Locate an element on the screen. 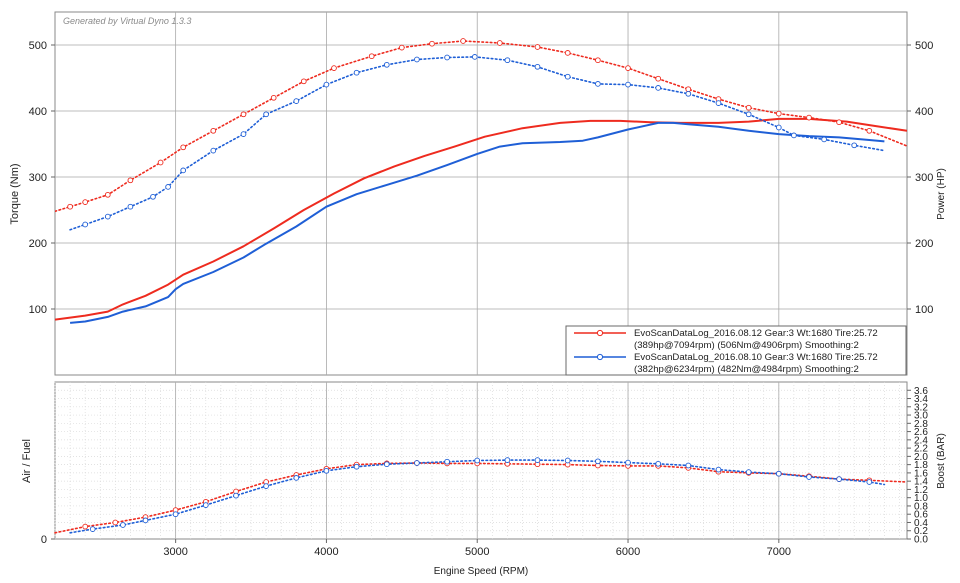  boost-tick-label: 3.6 is located at coordinates (921, 391).